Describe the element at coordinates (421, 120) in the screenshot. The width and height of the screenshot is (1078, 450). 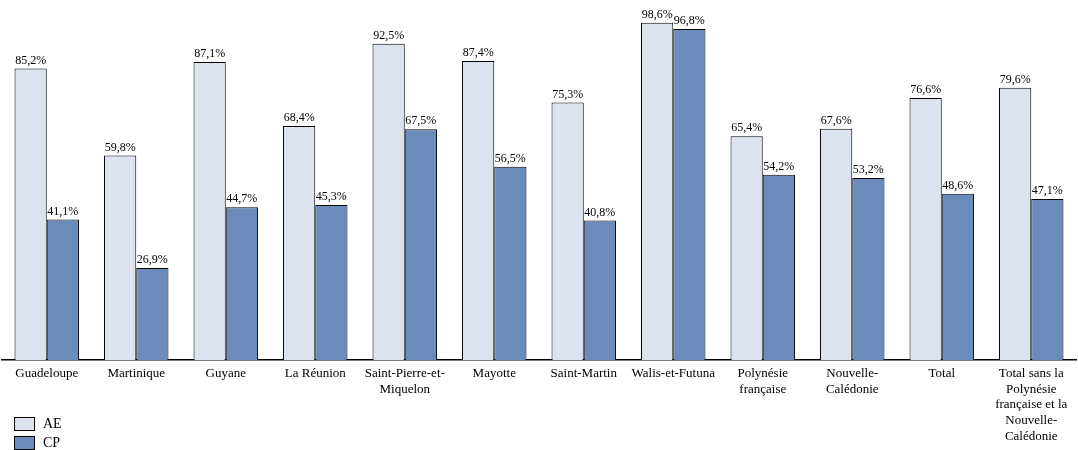
I see `data-label: 67,5%` at that location.